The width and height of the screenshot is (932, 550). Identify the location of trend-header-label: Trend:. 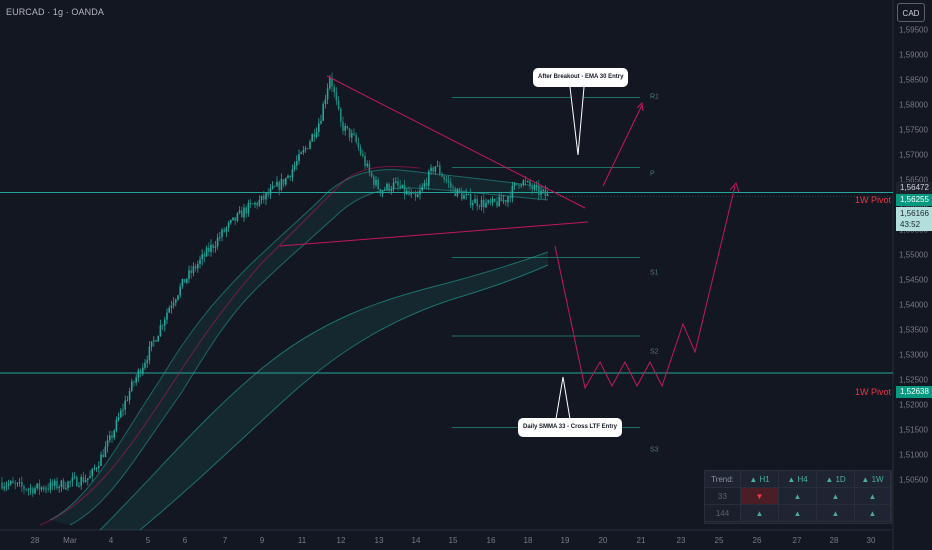
(723, 479).